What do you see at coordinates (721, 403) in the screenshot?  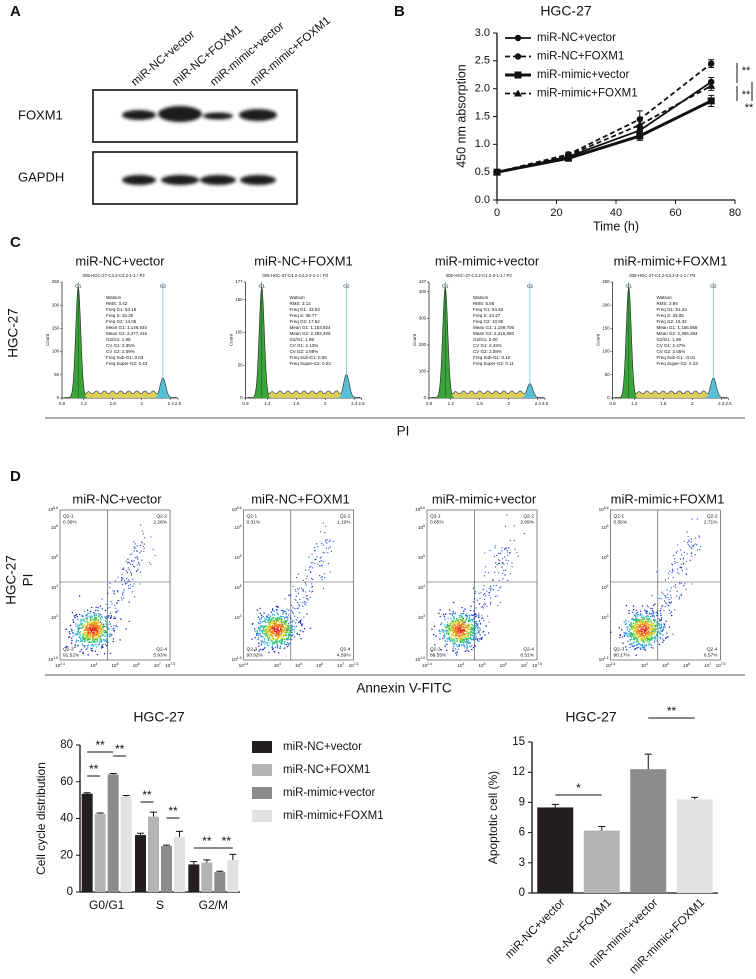 I see `x-tick-label: 2.4` at bounding box center [721, 403].